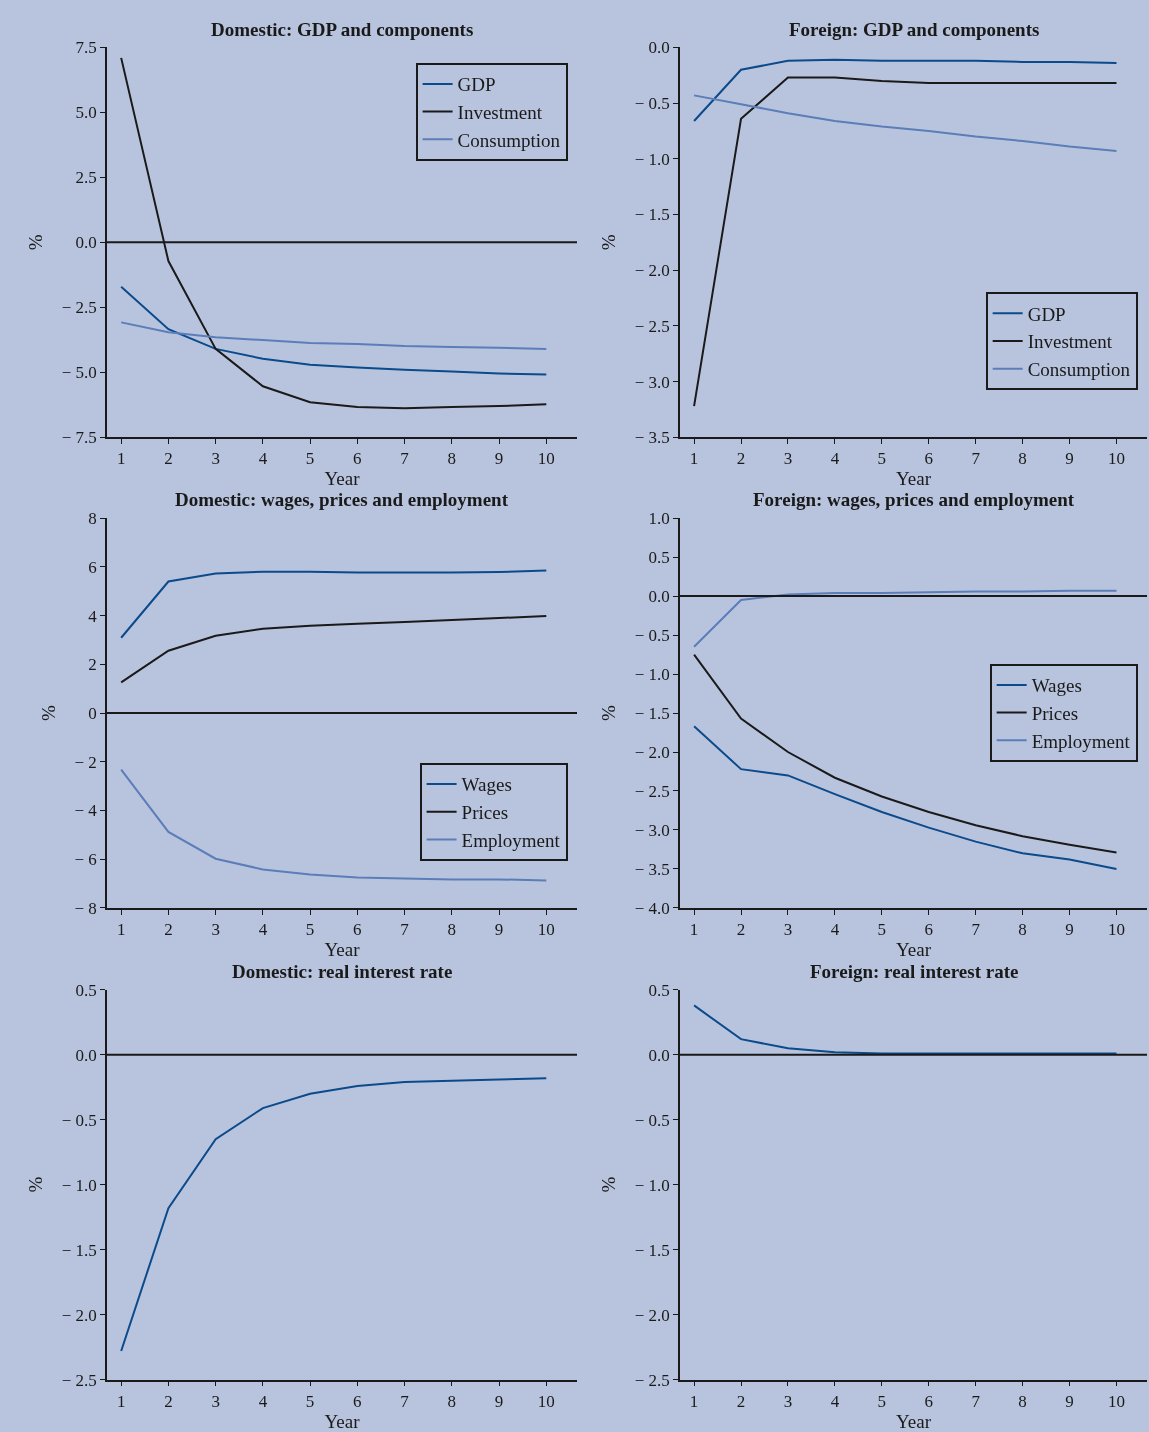  Describe the element at coordinates (85, 908) in the screenshot. I see `y-tick-label: − 8` at that location.